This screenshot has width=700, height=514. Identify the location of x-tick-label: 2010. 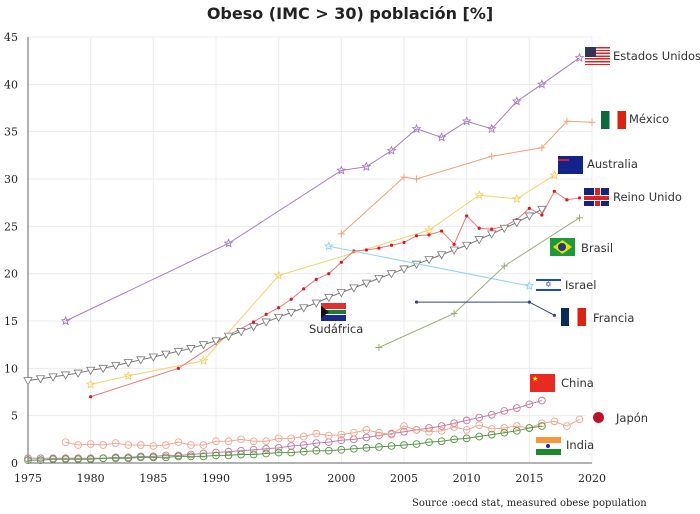
(467, 478).